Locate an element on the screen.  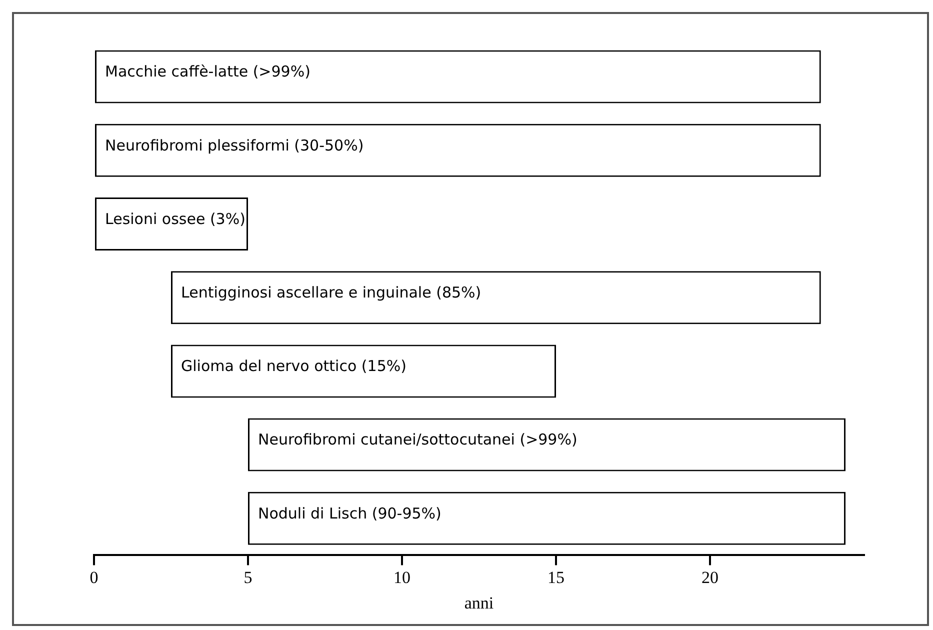
x-tick-label: 10 is located at coordinates (402, 577).